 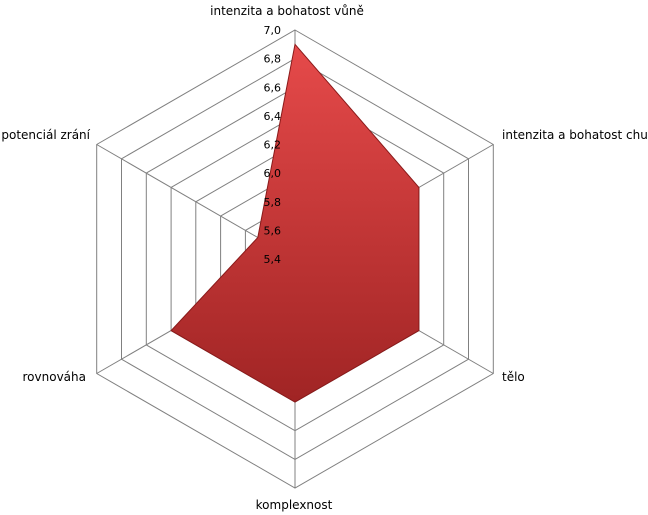 What do you see at coordinates (273, 30) in the screenshot?
I see `tick-label: 7,0` at bounding box center [273, 30].